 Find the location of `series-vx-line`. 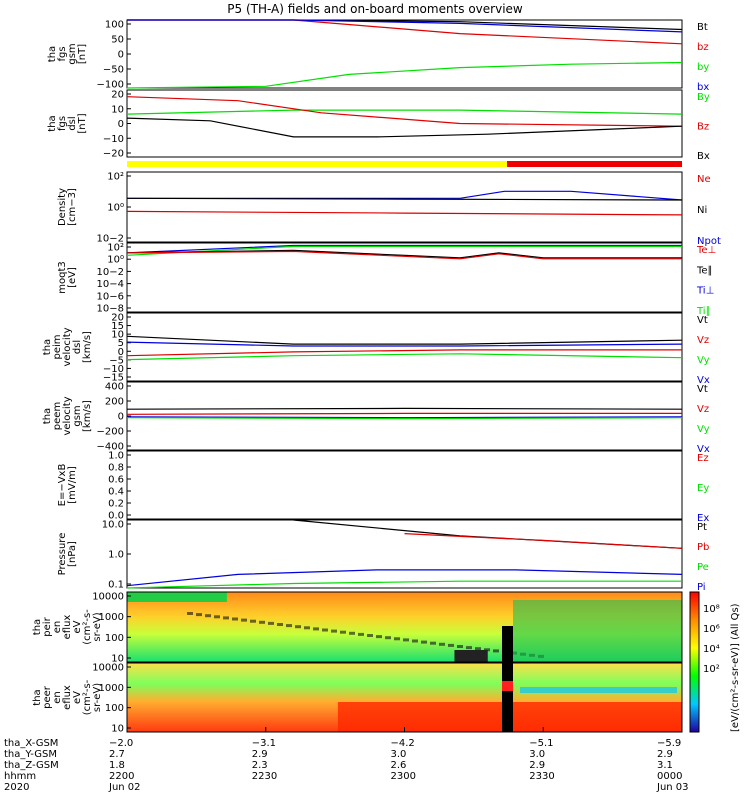

series-vx-line is located at coordinates (404, 344).